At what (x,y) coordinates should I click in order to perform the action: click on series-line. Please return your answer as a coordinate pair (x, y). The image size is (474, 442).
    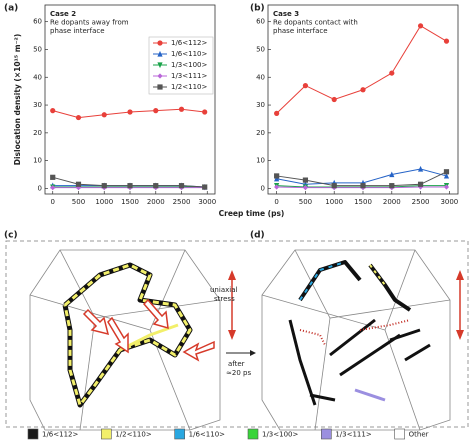
    Looking at the image, I should click on (361, 69).